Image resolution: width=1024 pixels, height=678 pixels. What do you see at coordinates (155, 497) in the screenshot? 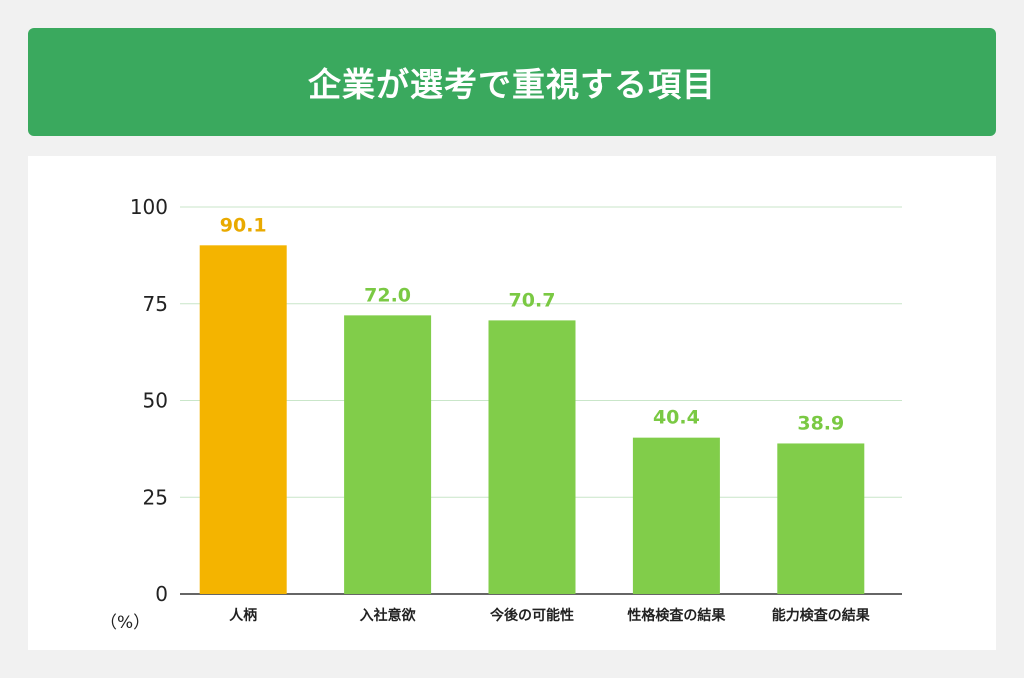
I see `y-tick-label: 25` at bounding box center [155, 497].